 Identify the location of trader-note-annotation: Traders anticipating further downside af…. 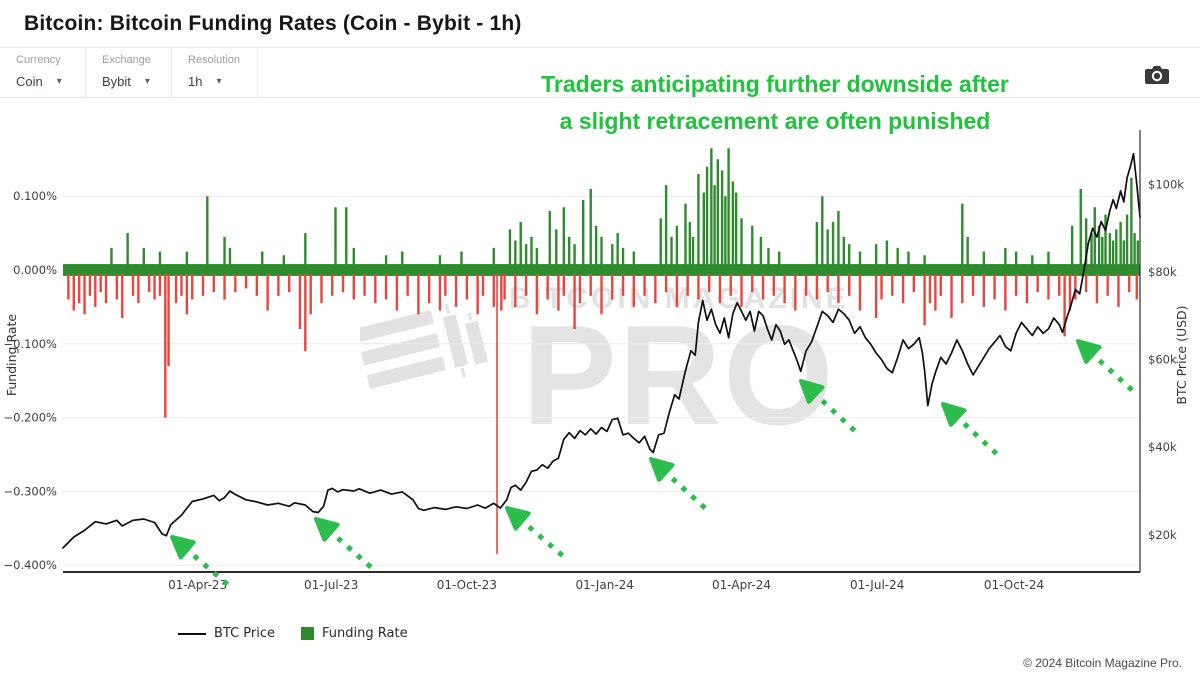
(775, 103).